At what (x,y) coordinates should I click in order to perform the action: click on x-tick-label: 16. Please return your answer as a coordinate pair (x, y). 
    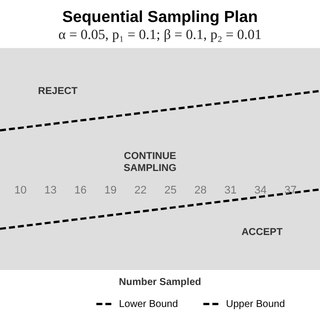
    Looking at the image, I should click on (80, 190).